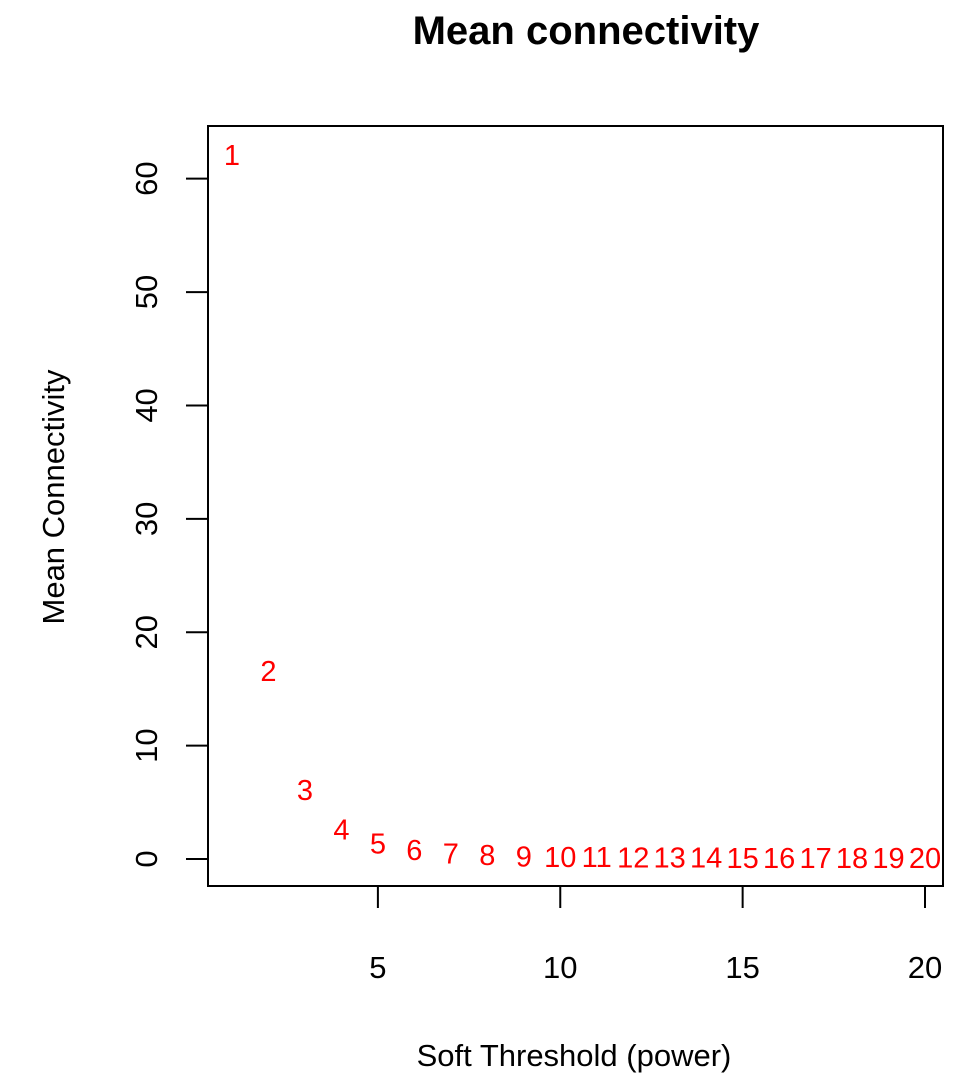 This screenshot has width=972, height=1081. Describe the element at coordinates (655, 935) in the screenshot. I see `x-axis: 5 10 15 20` at that location.